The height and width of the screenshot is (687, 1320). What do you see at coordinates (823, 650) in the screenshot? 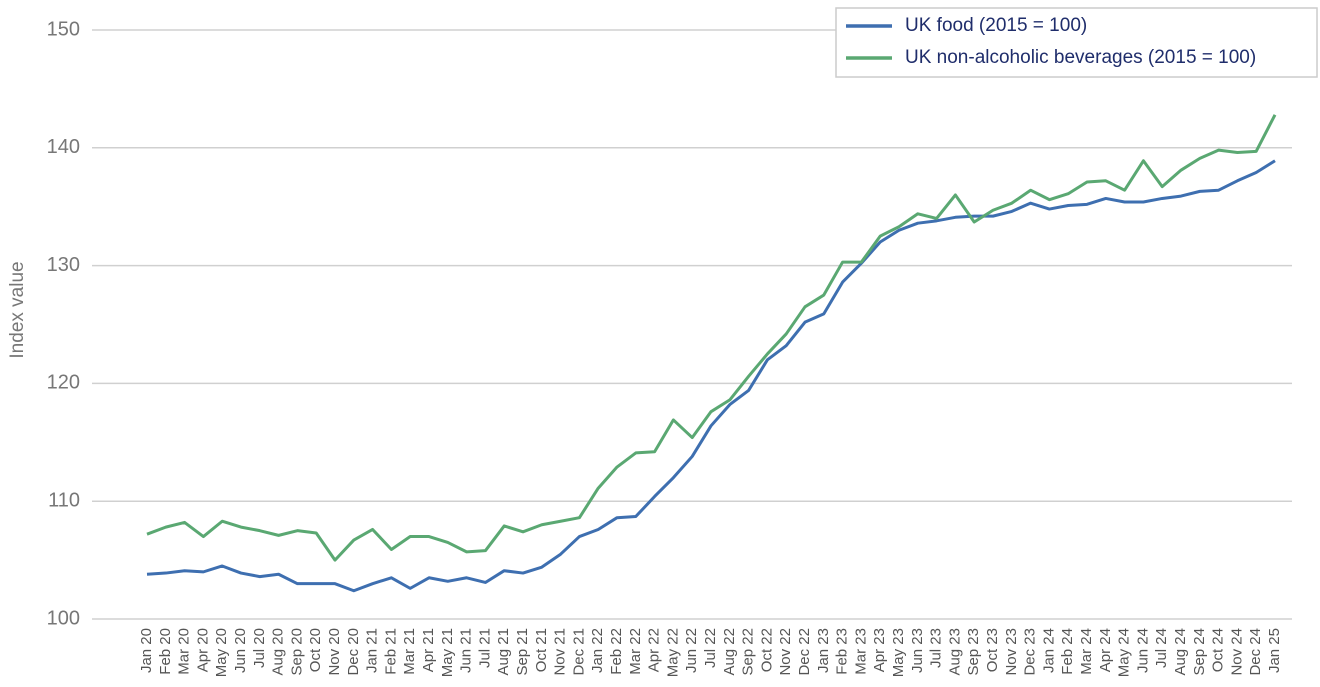
I see `x-tick-label: Jan 23` at bounding box center [823, 650].